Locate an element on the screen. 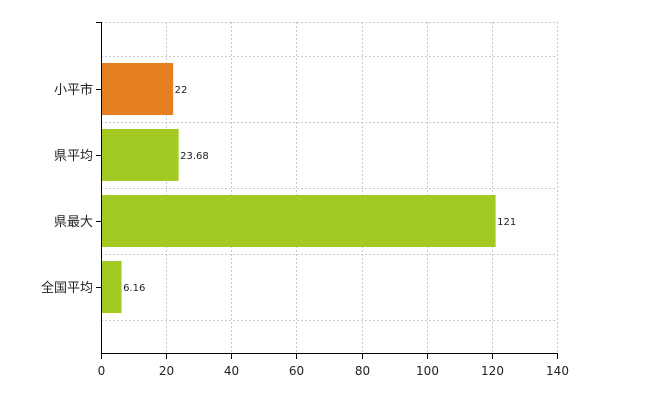 The image size is (650, 400). x-tick-label: 100 is located at coordinates (427, 371).